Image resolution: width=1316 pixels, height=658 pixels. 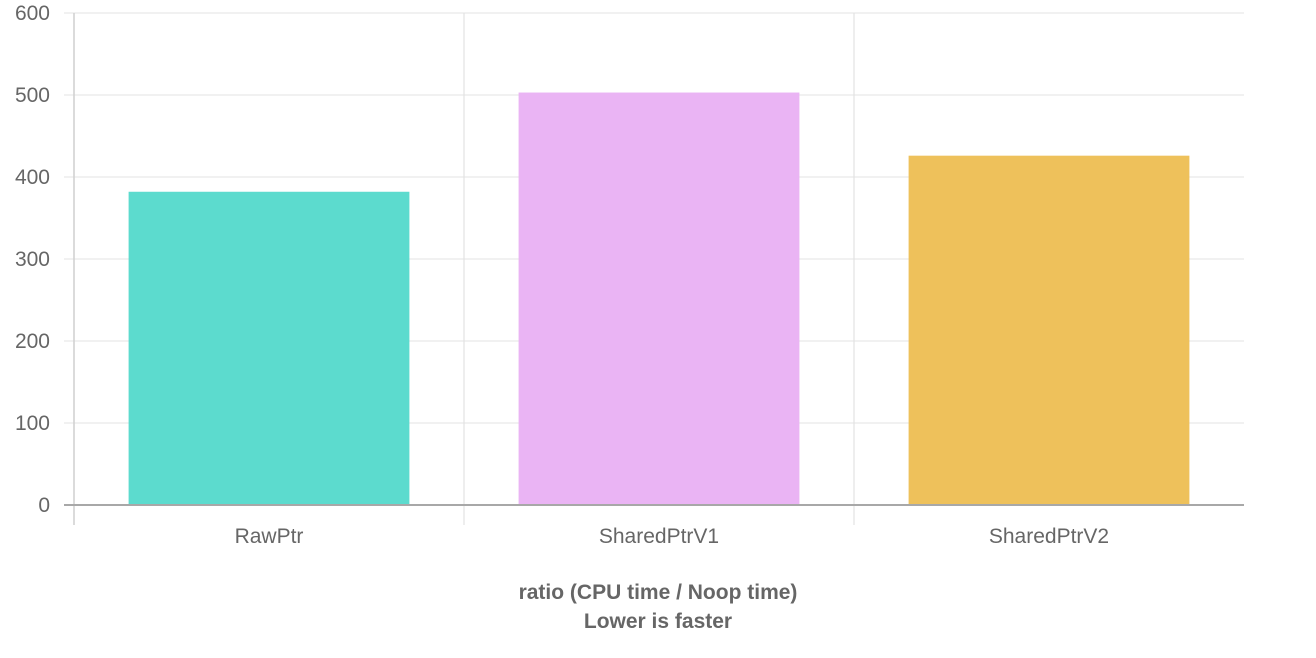 I want to click on x-axis-label: ratio (CPU time / Noop time), so click(x=658, y=592).